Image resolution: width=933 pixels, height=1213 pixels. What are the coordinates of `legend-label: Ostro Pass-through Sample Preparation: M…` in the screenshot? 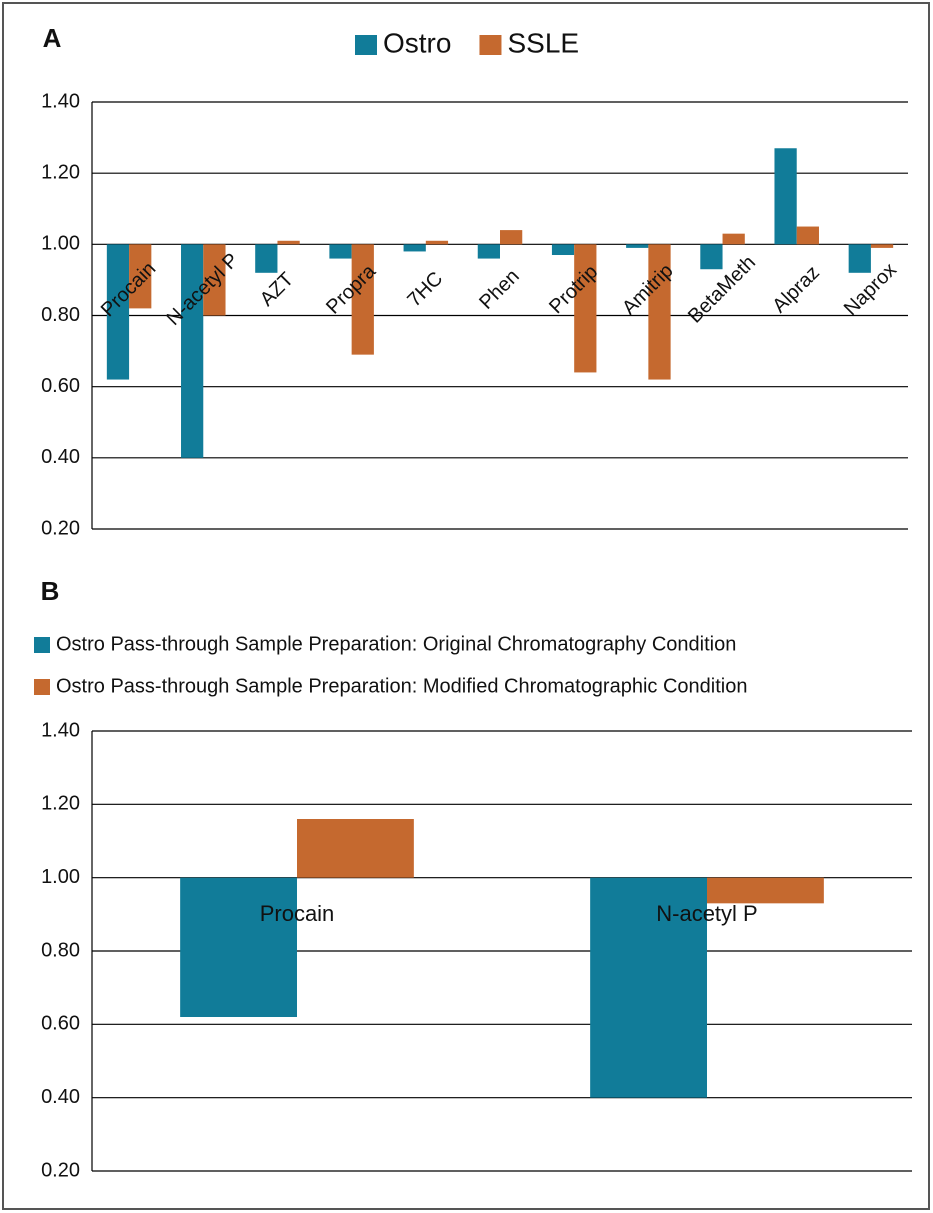 It's located at (401, 686).